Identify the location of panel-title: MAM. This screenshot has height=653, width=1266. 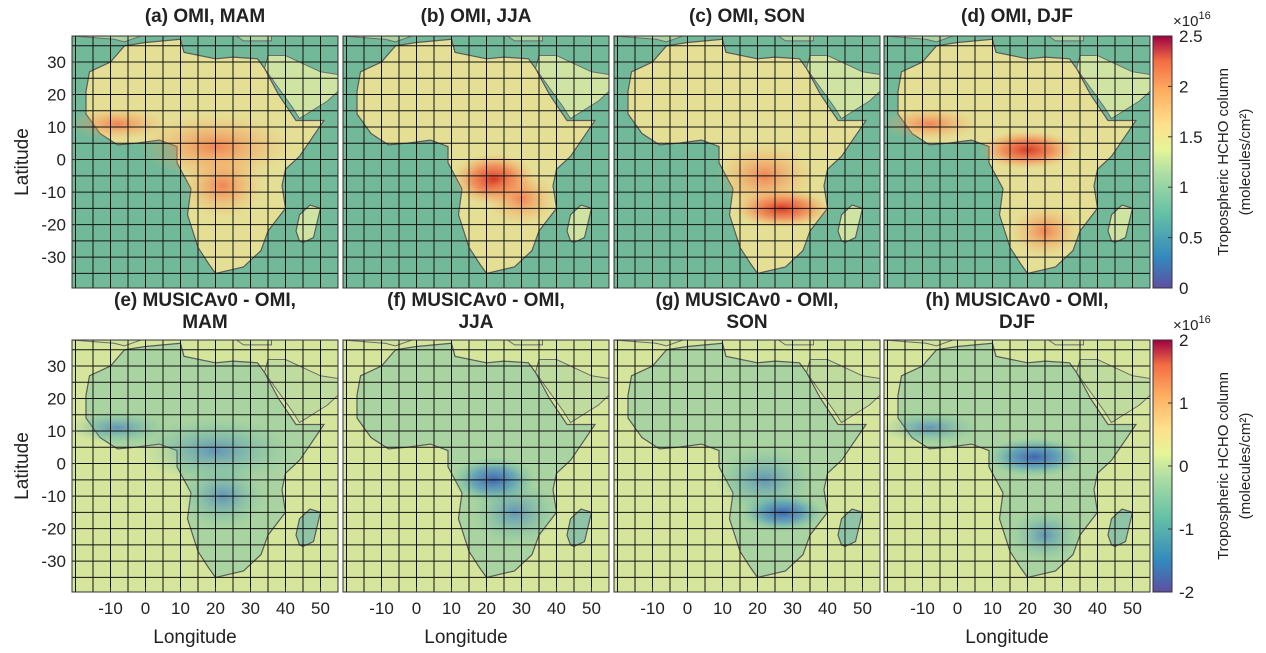
(204, 322).